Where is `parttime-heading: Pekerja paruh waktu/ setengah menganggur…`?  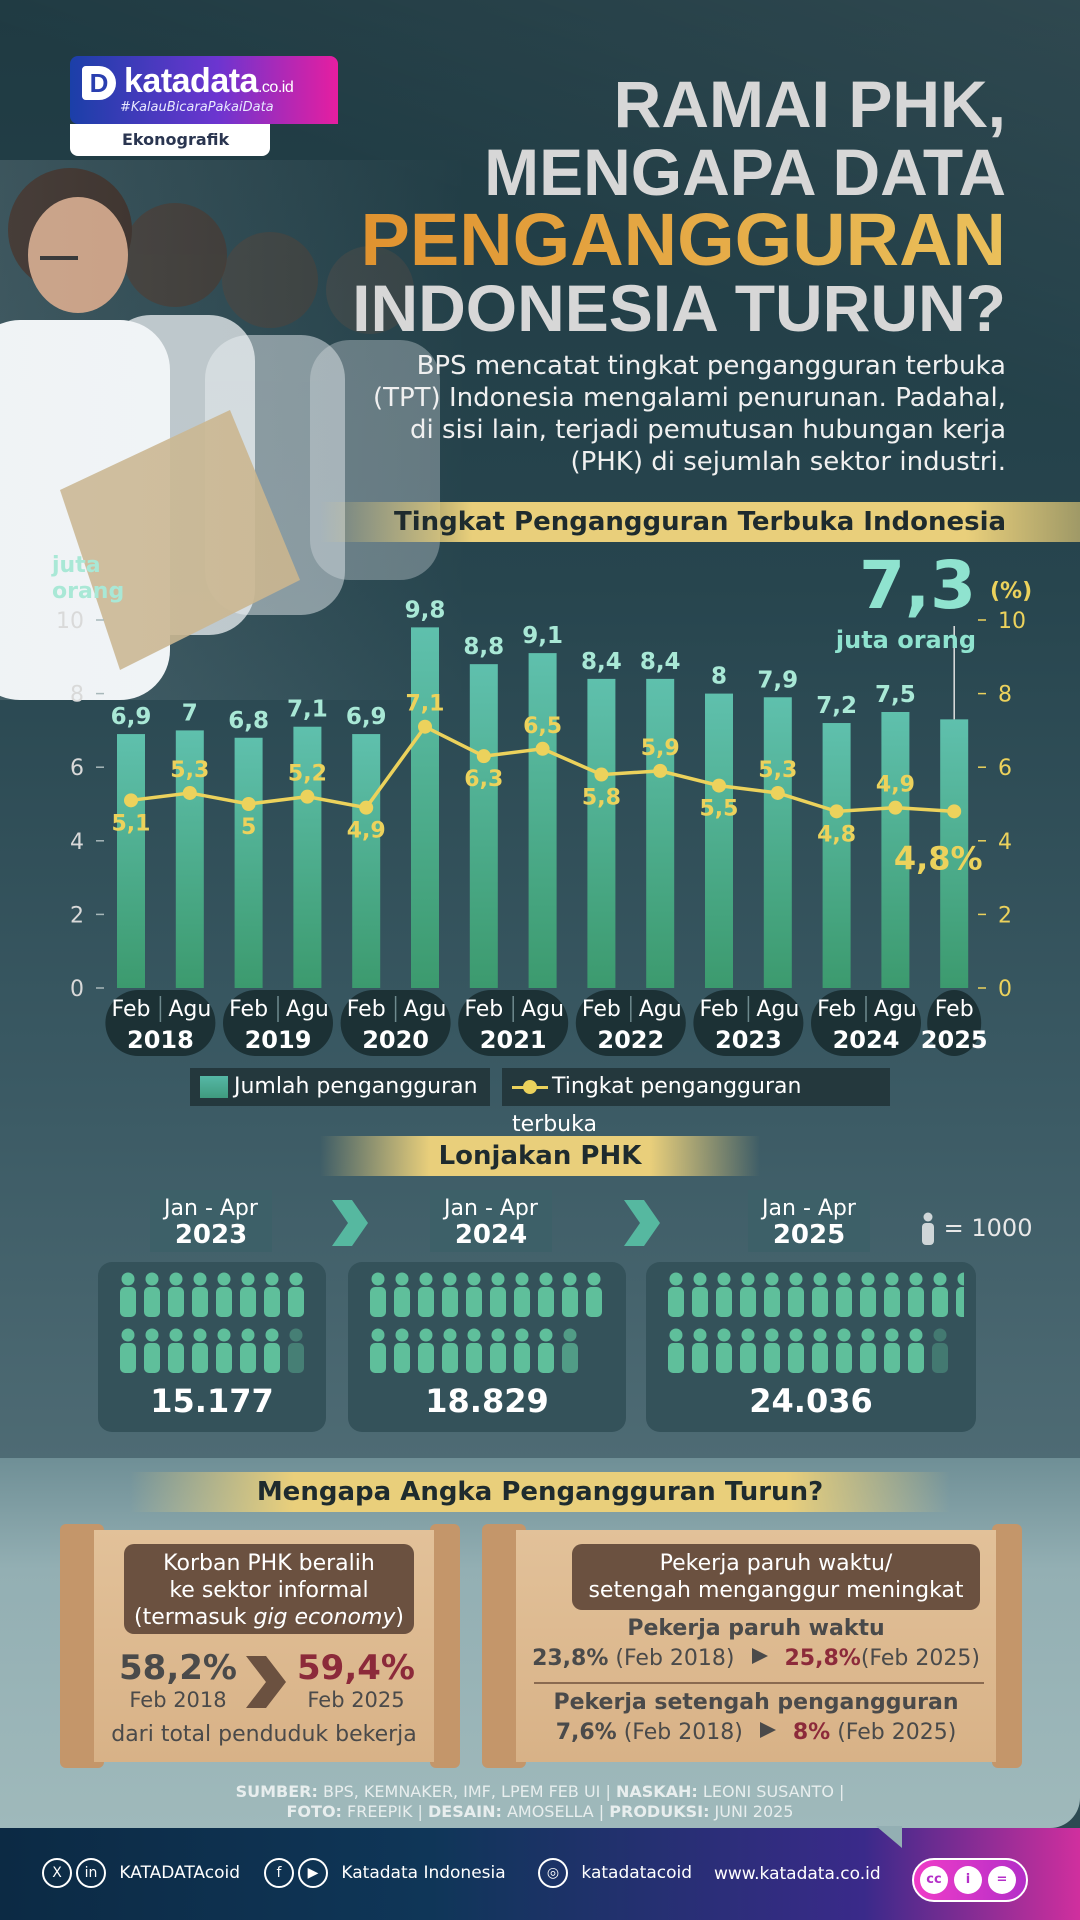 parttime-heading: Pekerja paruh waktu/ setengah menganggur… is located at coordinates (776, 1577).